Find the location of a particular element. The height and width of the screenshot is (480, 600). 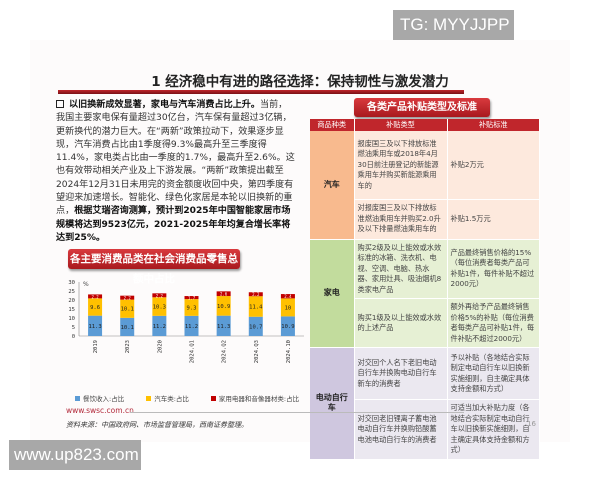

category-cell: 家电 is located at coordinates (332, 293).